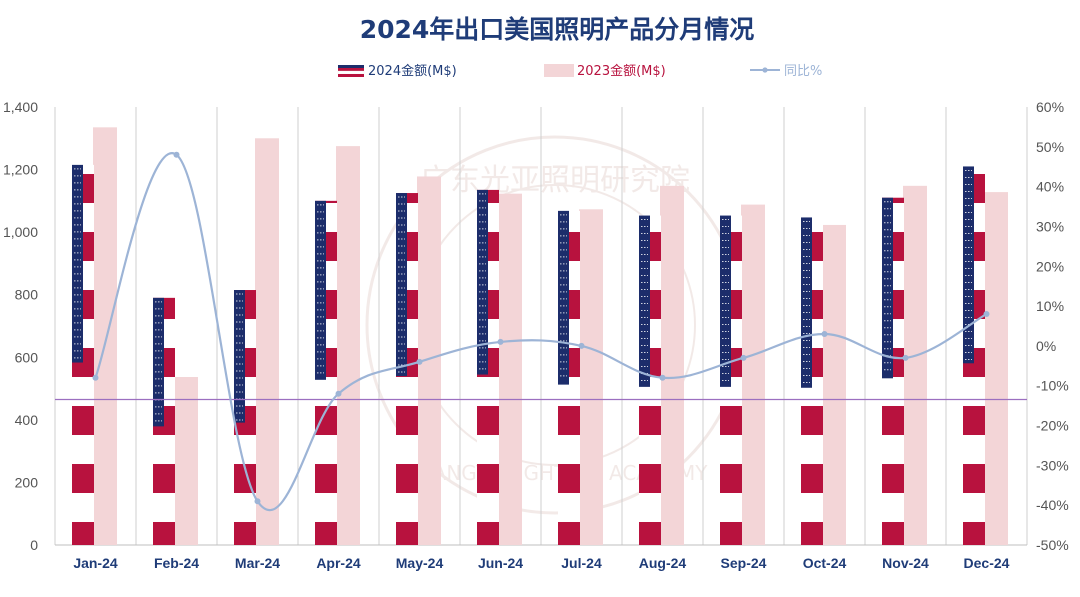  I want to click on y-tick-label: 1,000, so click(20, 232).